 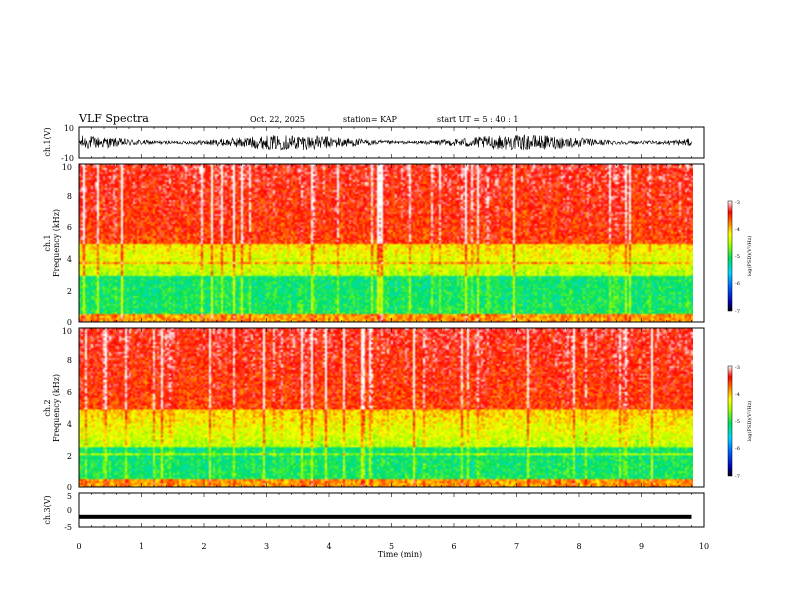 What do you see at coordinates (641, 546) in the screenshot?
I see `time-tick: 9` at bounding box center [641, 546].